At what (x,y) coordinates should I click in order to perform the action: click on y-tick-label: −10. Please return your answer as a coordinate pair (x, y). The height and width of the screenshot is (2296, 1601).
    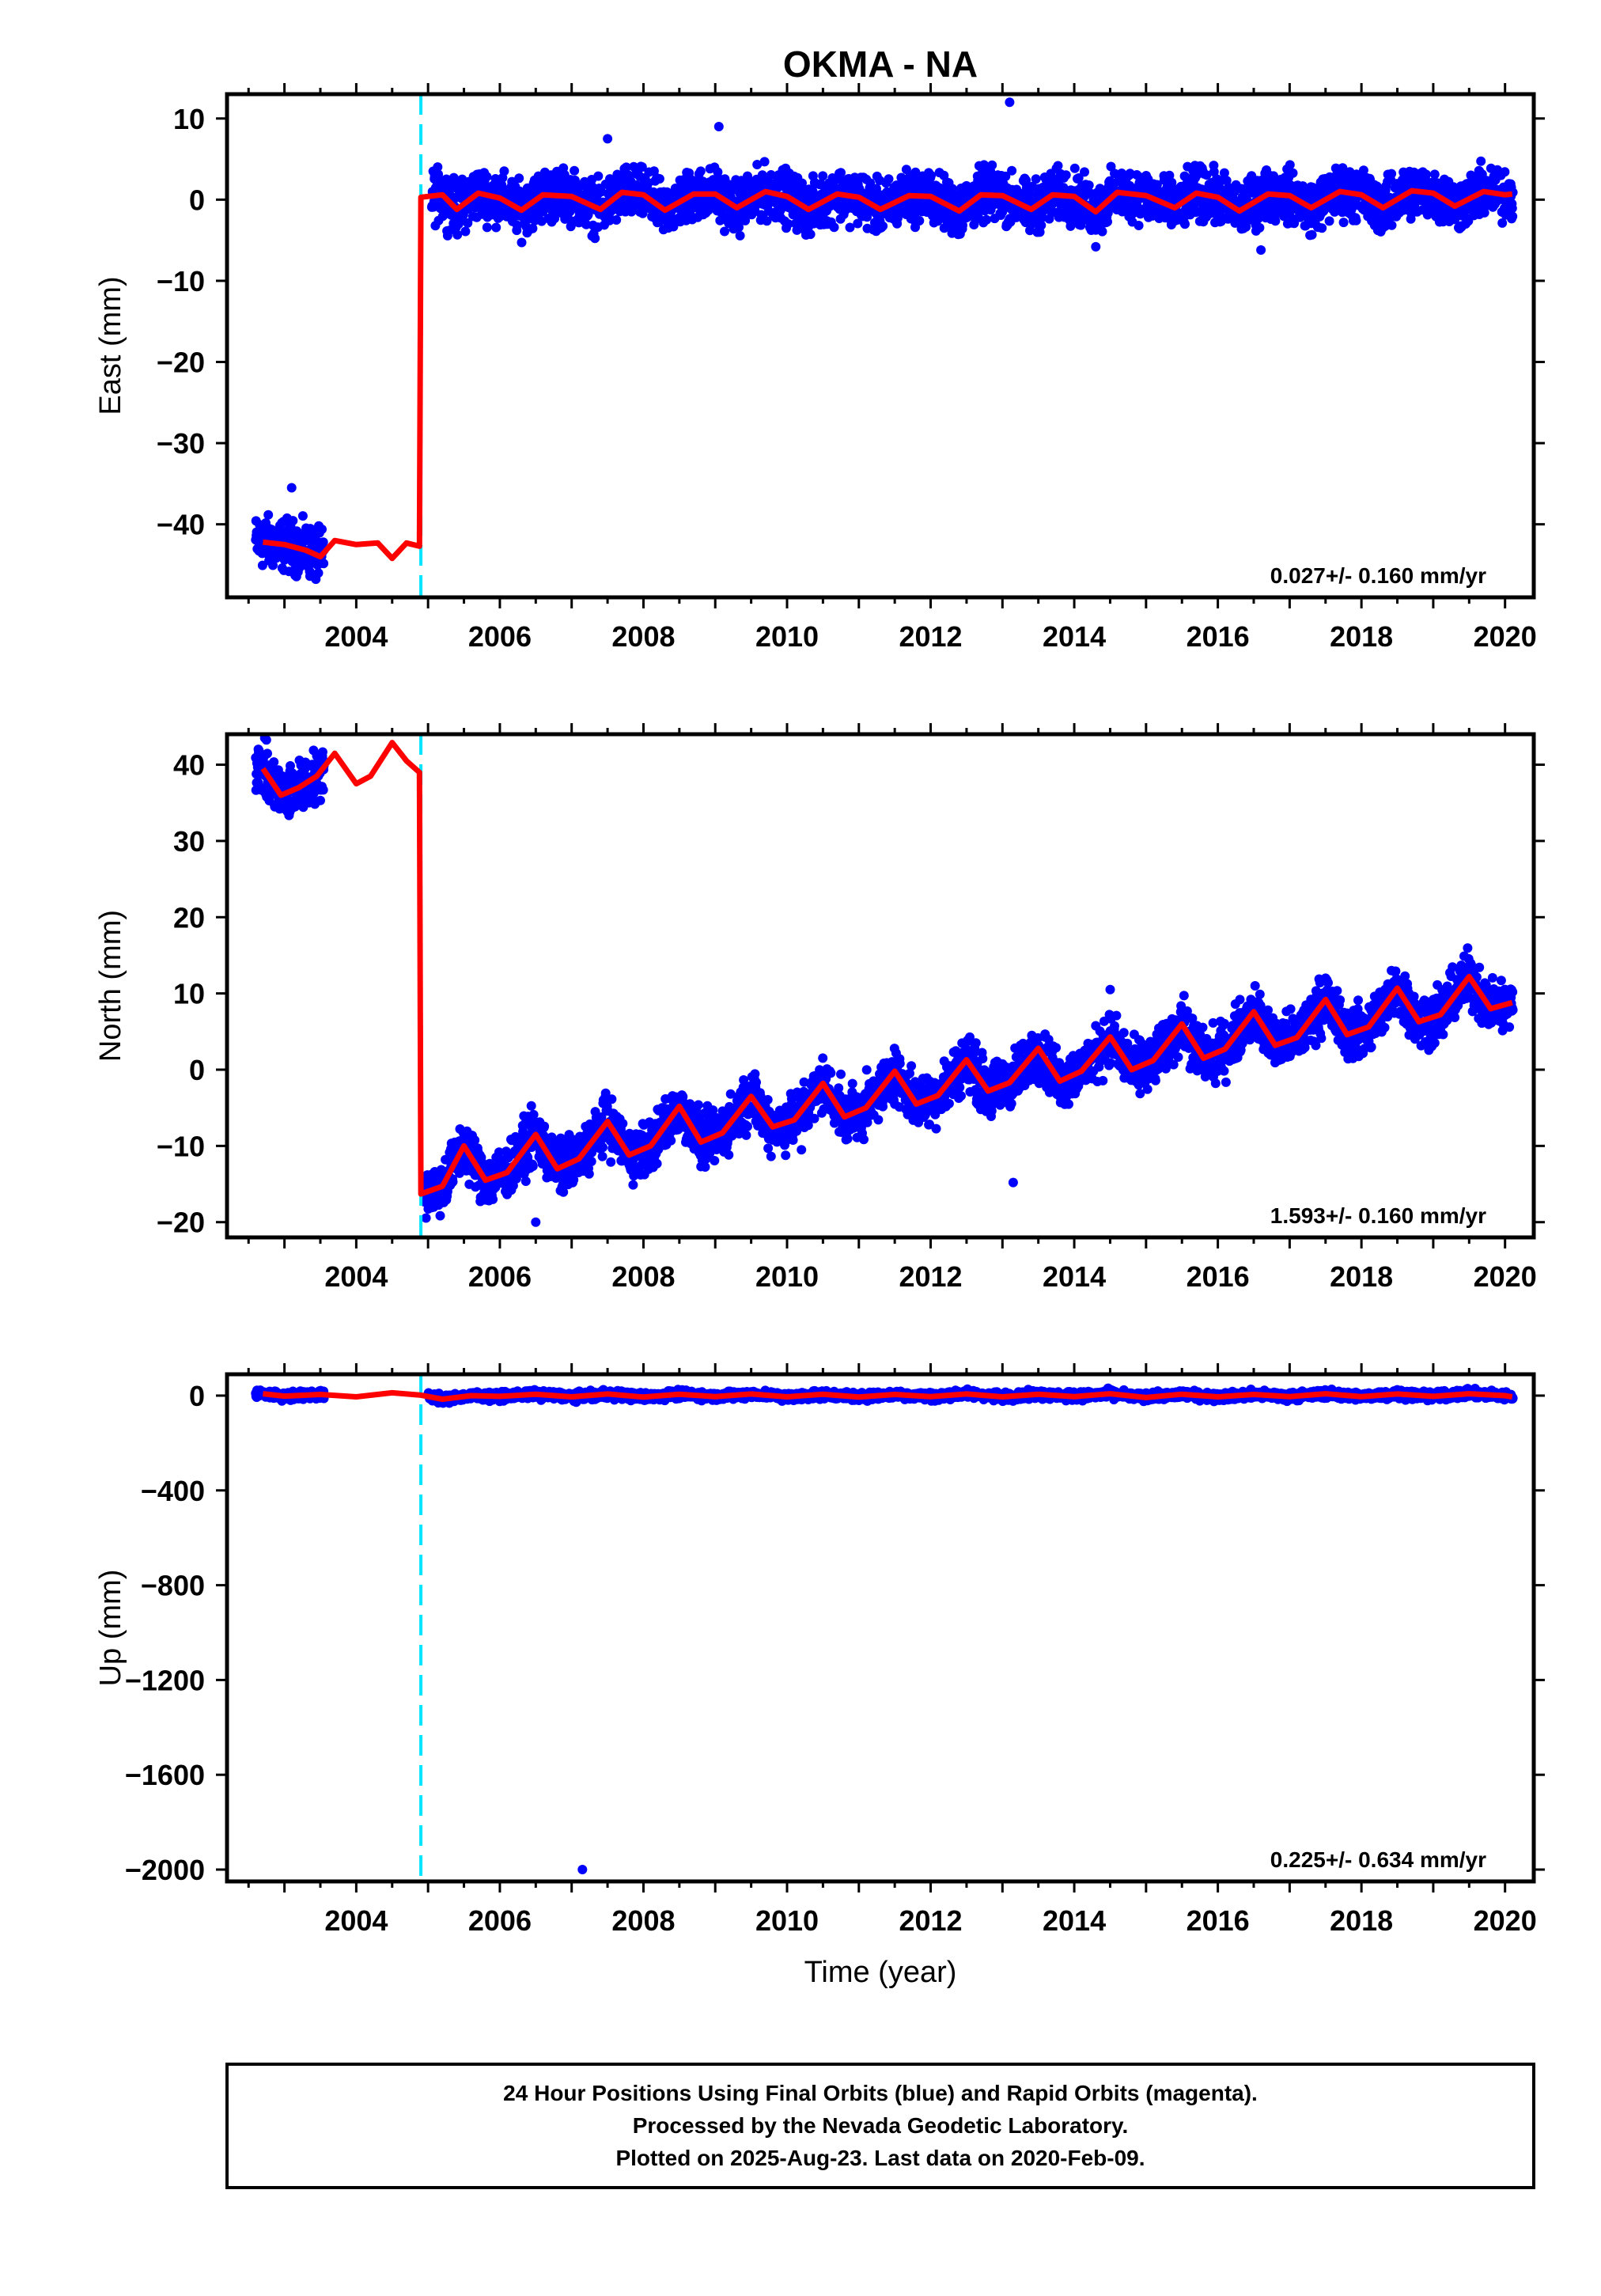
    Looking at the image, I should click on (181, 281).